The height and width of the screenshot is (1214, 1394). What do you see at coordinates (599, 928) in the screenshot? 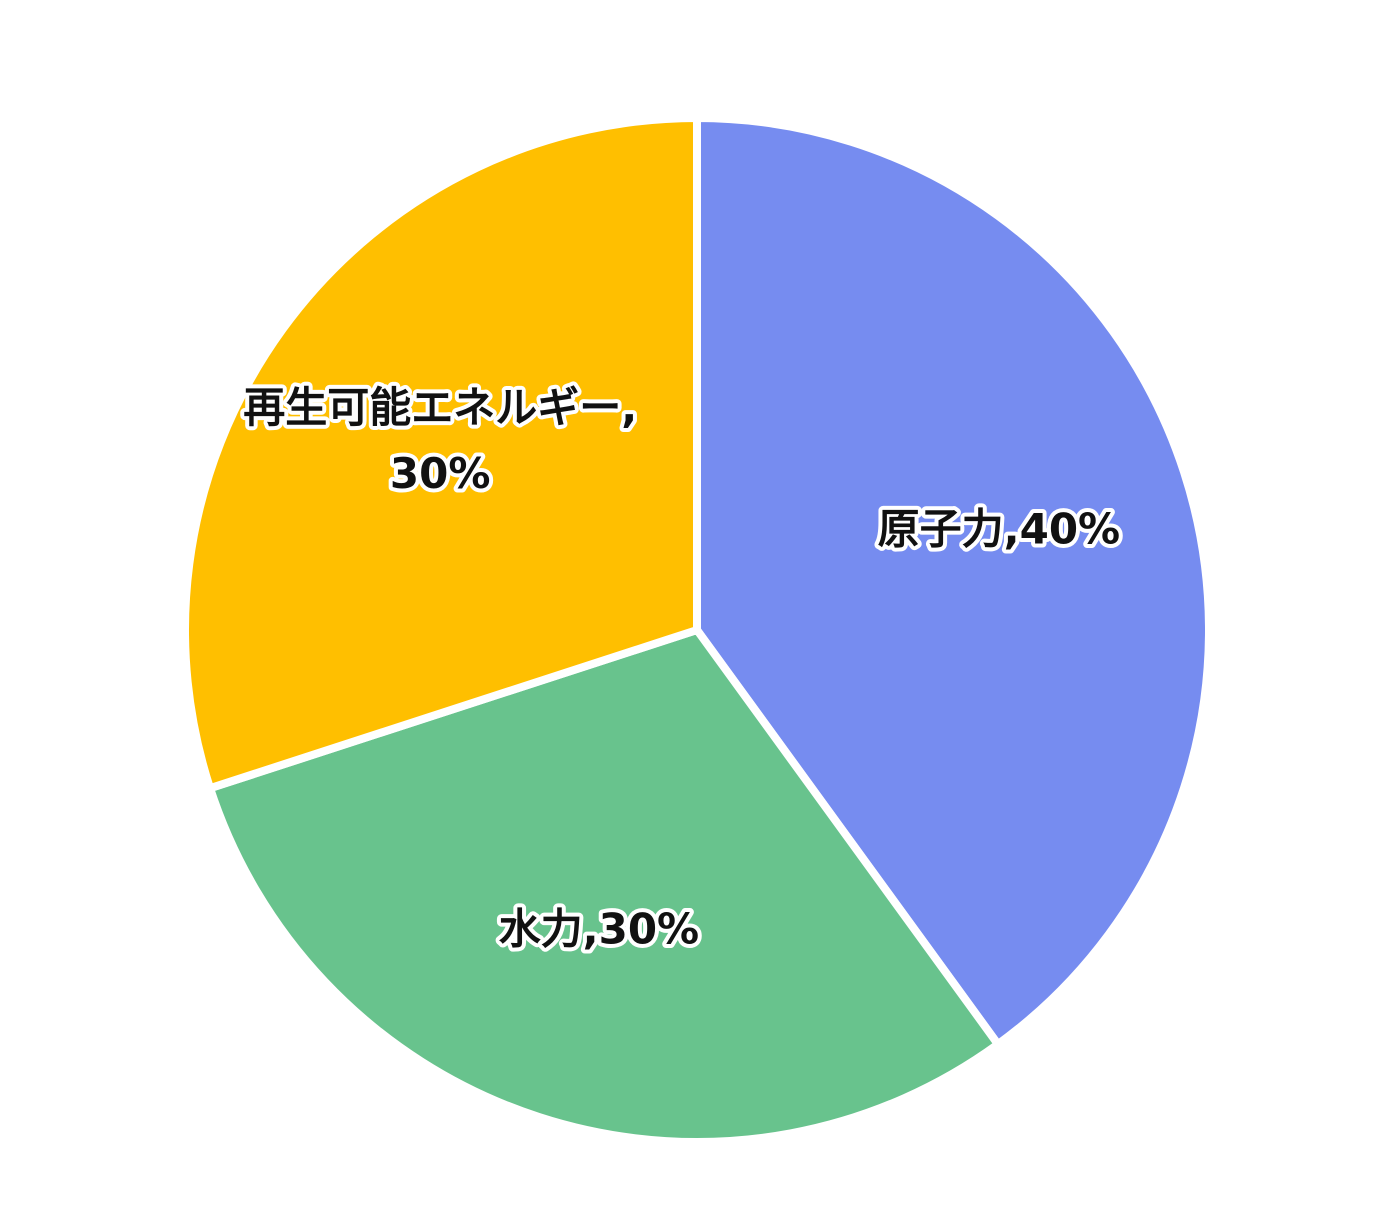
I see `slice-label: 水力,30%` at bounding box center [599, 928].